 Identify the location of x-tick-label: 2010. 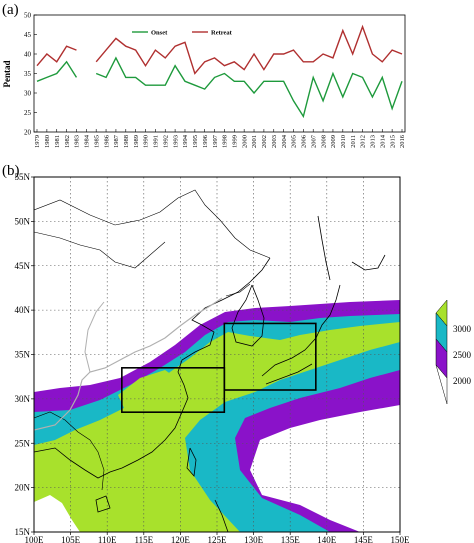
(343, 141).